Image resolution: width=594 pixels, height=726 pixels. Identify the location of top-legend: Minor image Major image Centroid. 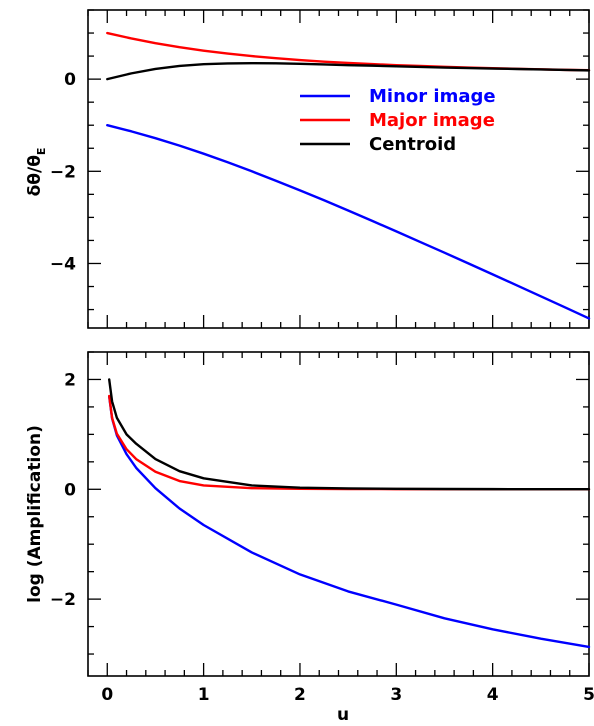
(398, 120).